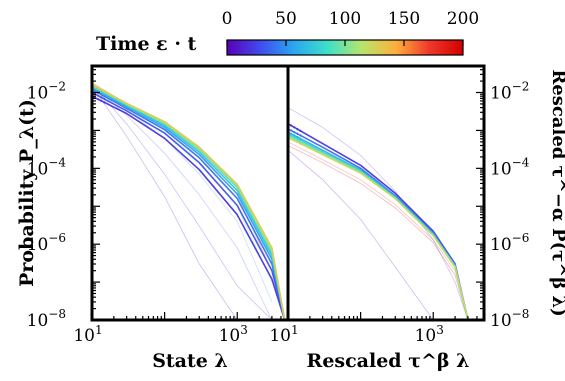  Describe the element at coordinates (233, 334) in the screenshot. I see `left-x-tick-label: 10³` at that location.